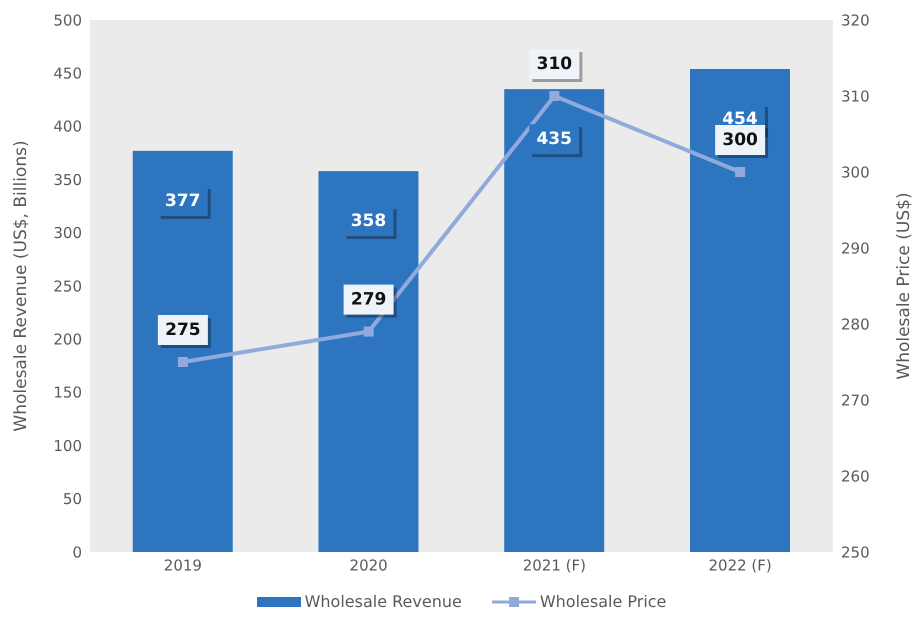  I want to click on y2-tick-label: 320, so click(855, 20).